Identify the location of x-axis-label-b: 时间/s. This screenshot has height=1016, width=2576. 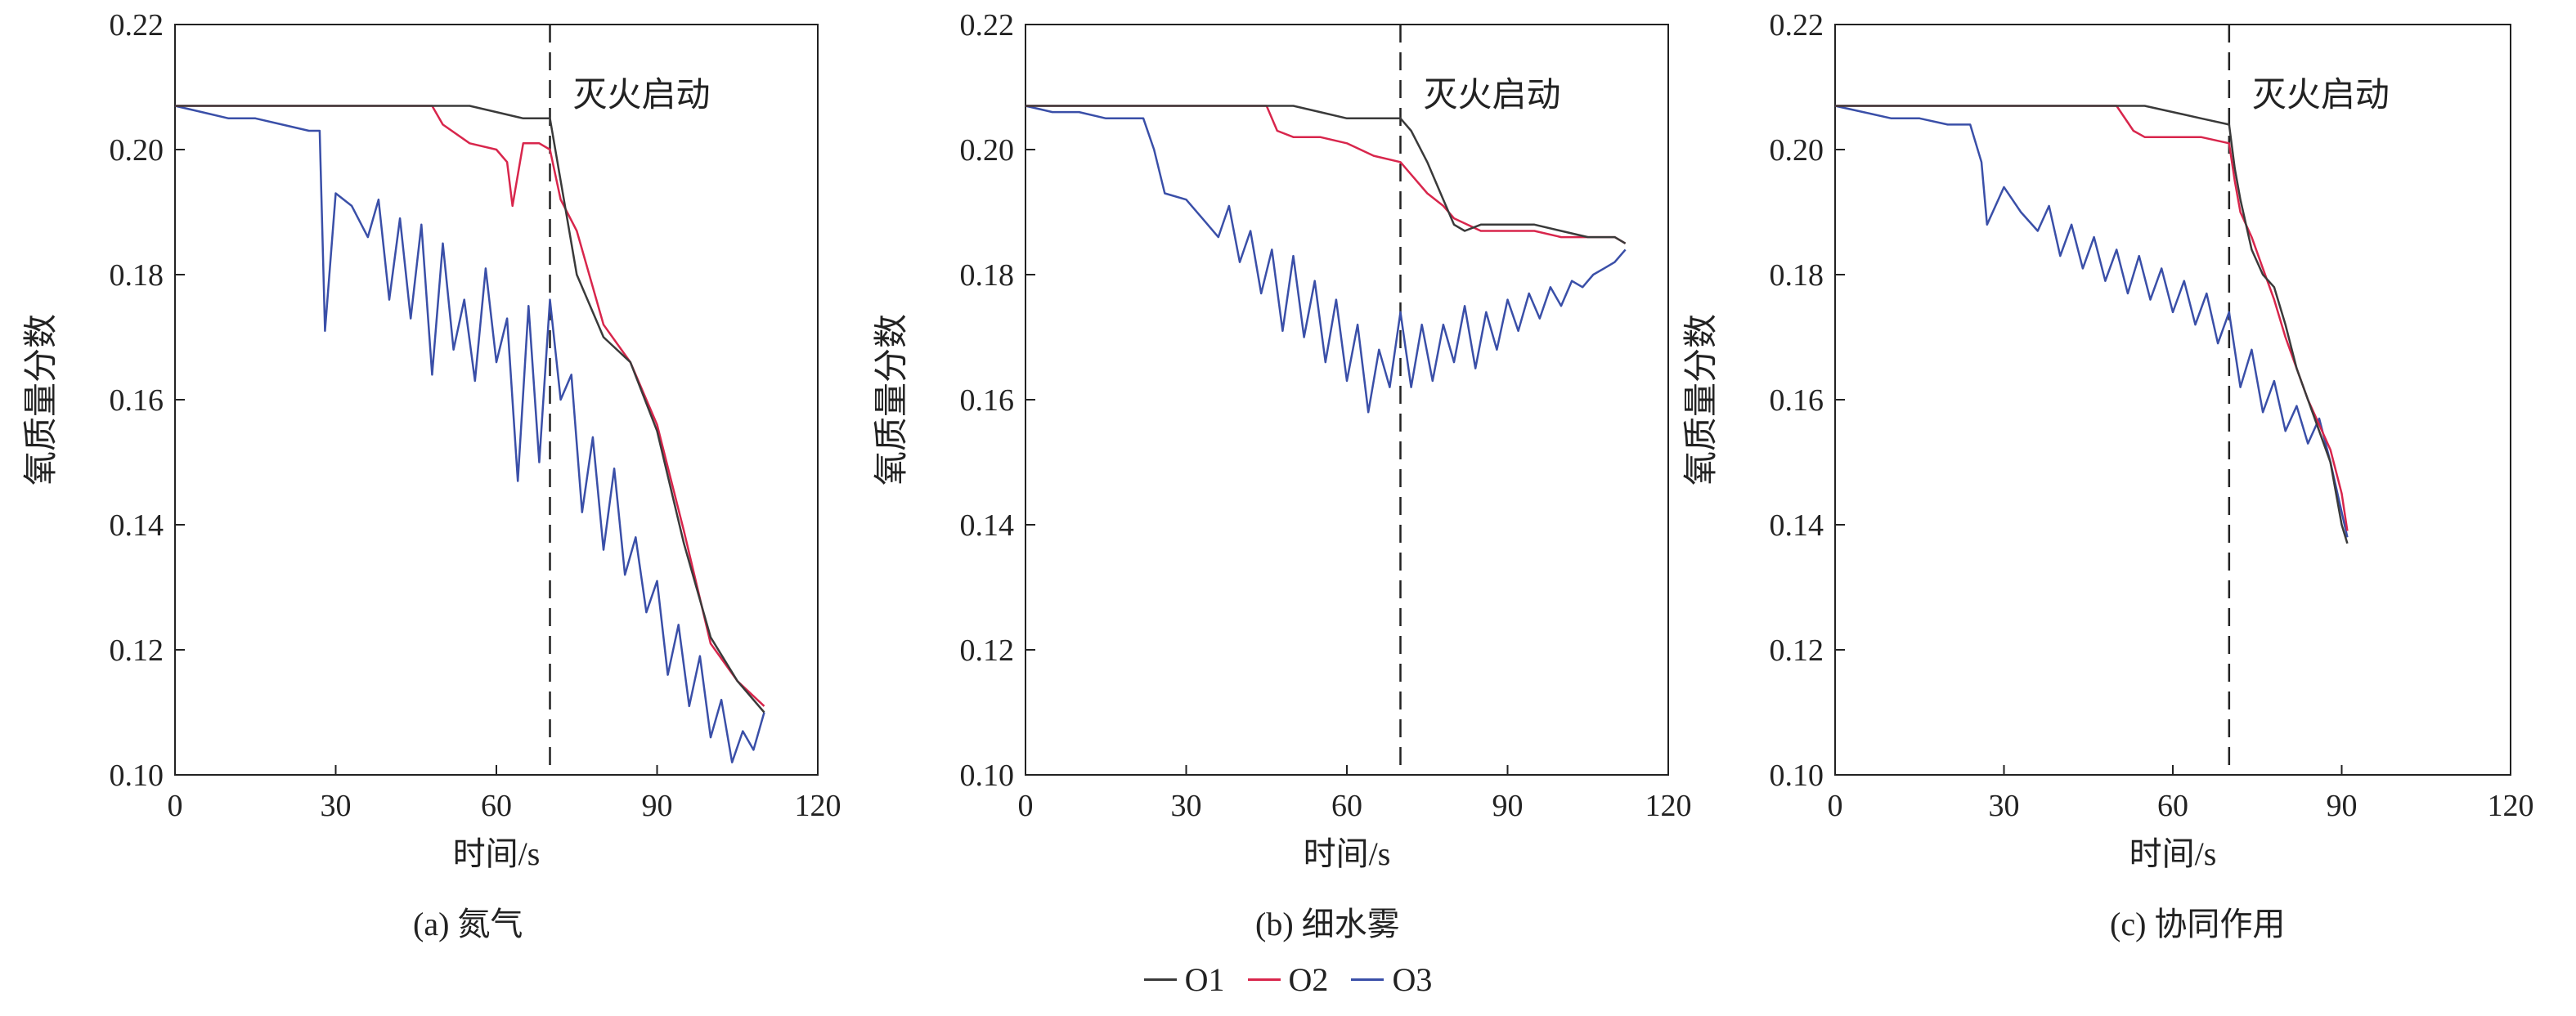
(1347, 854).